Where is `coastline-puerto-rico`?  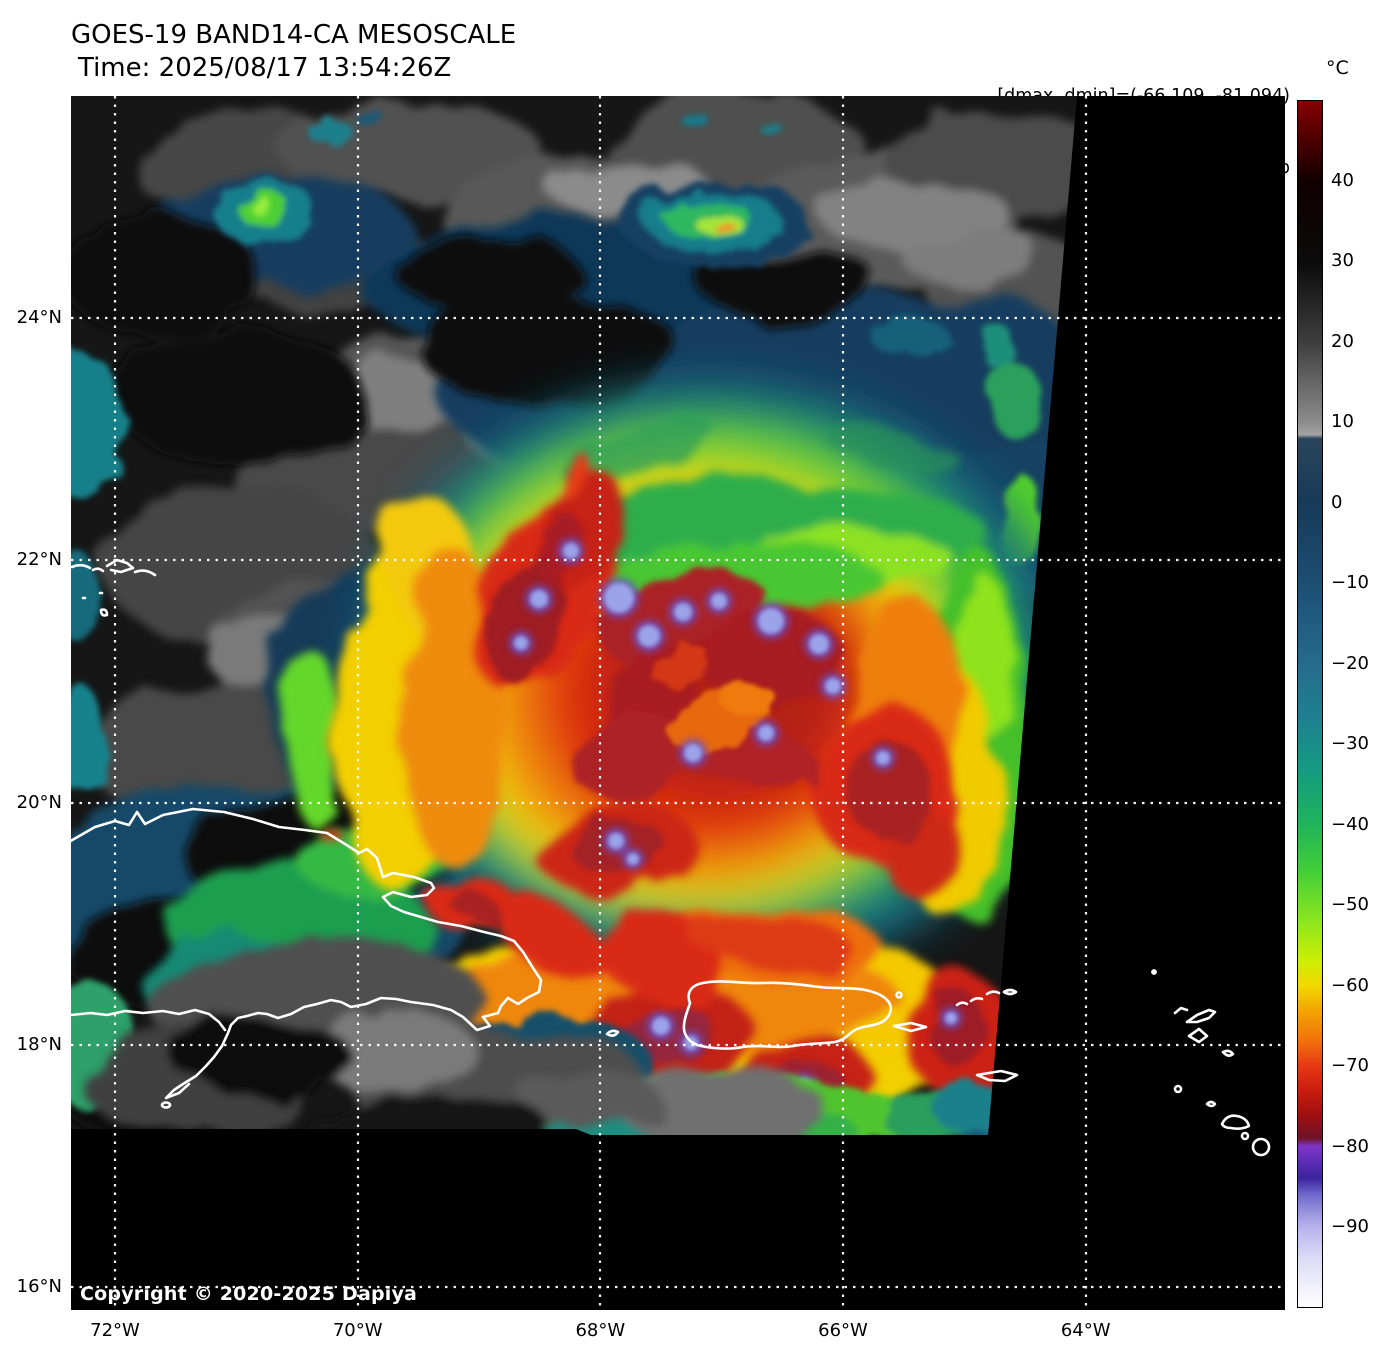 coastline-puerto-rico is located at coordinates (787, 1015).